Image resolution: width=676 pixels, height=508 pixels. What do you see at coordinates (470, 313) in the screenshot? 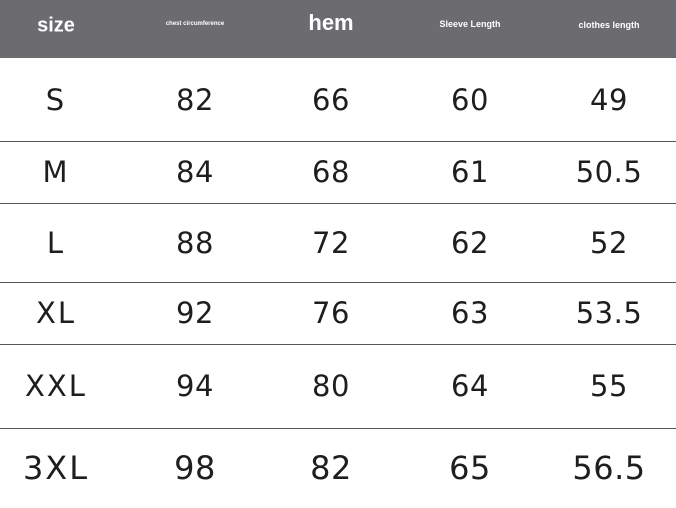
I see `measure-cell: 63` at bounding box center [470, 313].